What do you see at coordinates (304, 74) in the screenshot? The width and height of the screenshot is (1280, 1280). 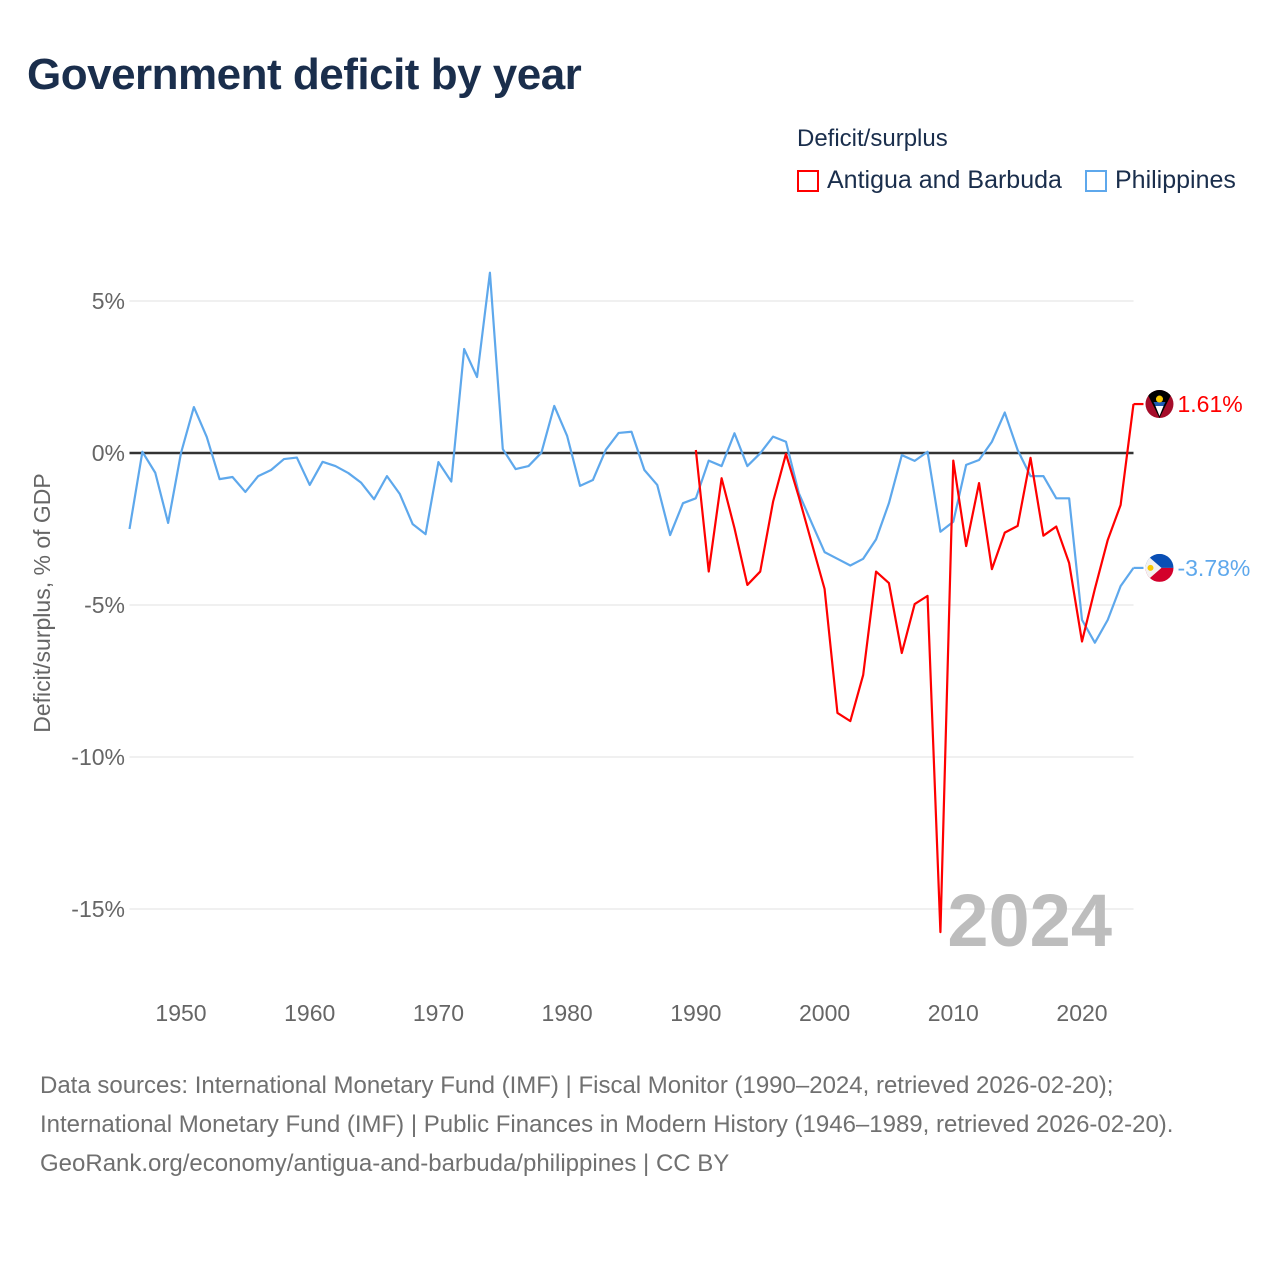 I see `page-title: Government deficit by year` at bounding box center [304, 74].